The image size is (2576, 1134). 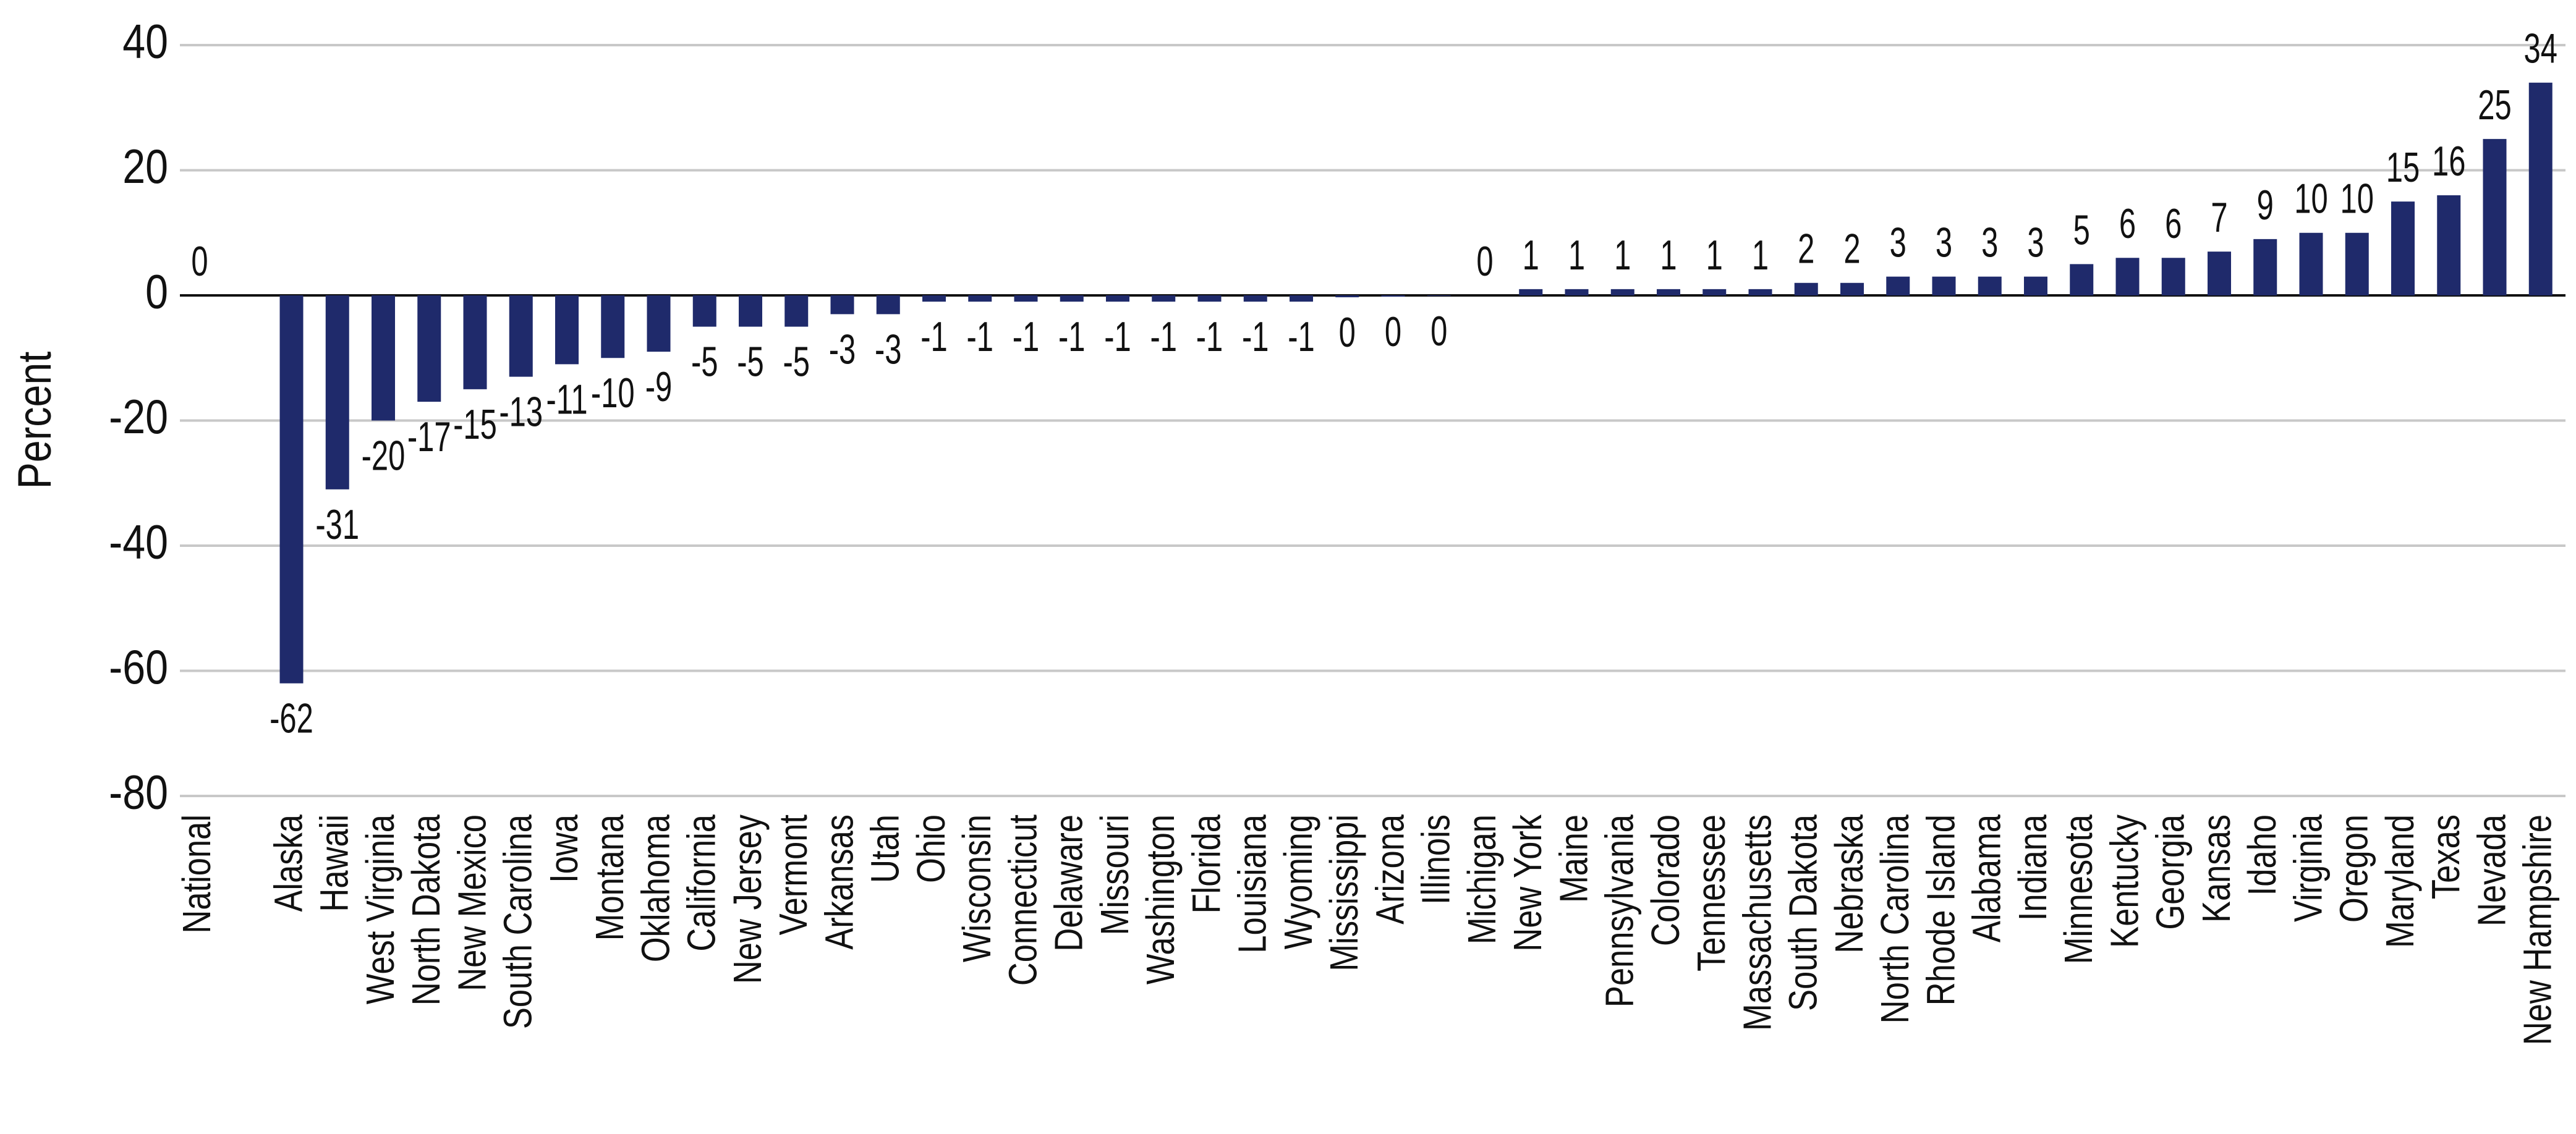 What do you see at coordinates (1436, 860) in the screenshot?
I see `x-tick-label: Illinois` at bounding box center [1436, 860].